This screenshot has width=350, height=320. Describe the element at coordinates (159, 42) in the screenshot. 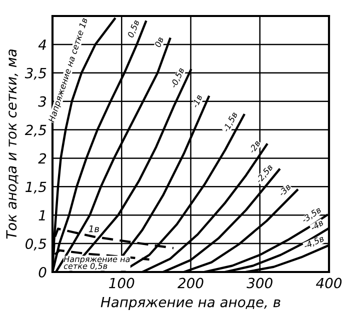

I see `text: 0в` at that location.